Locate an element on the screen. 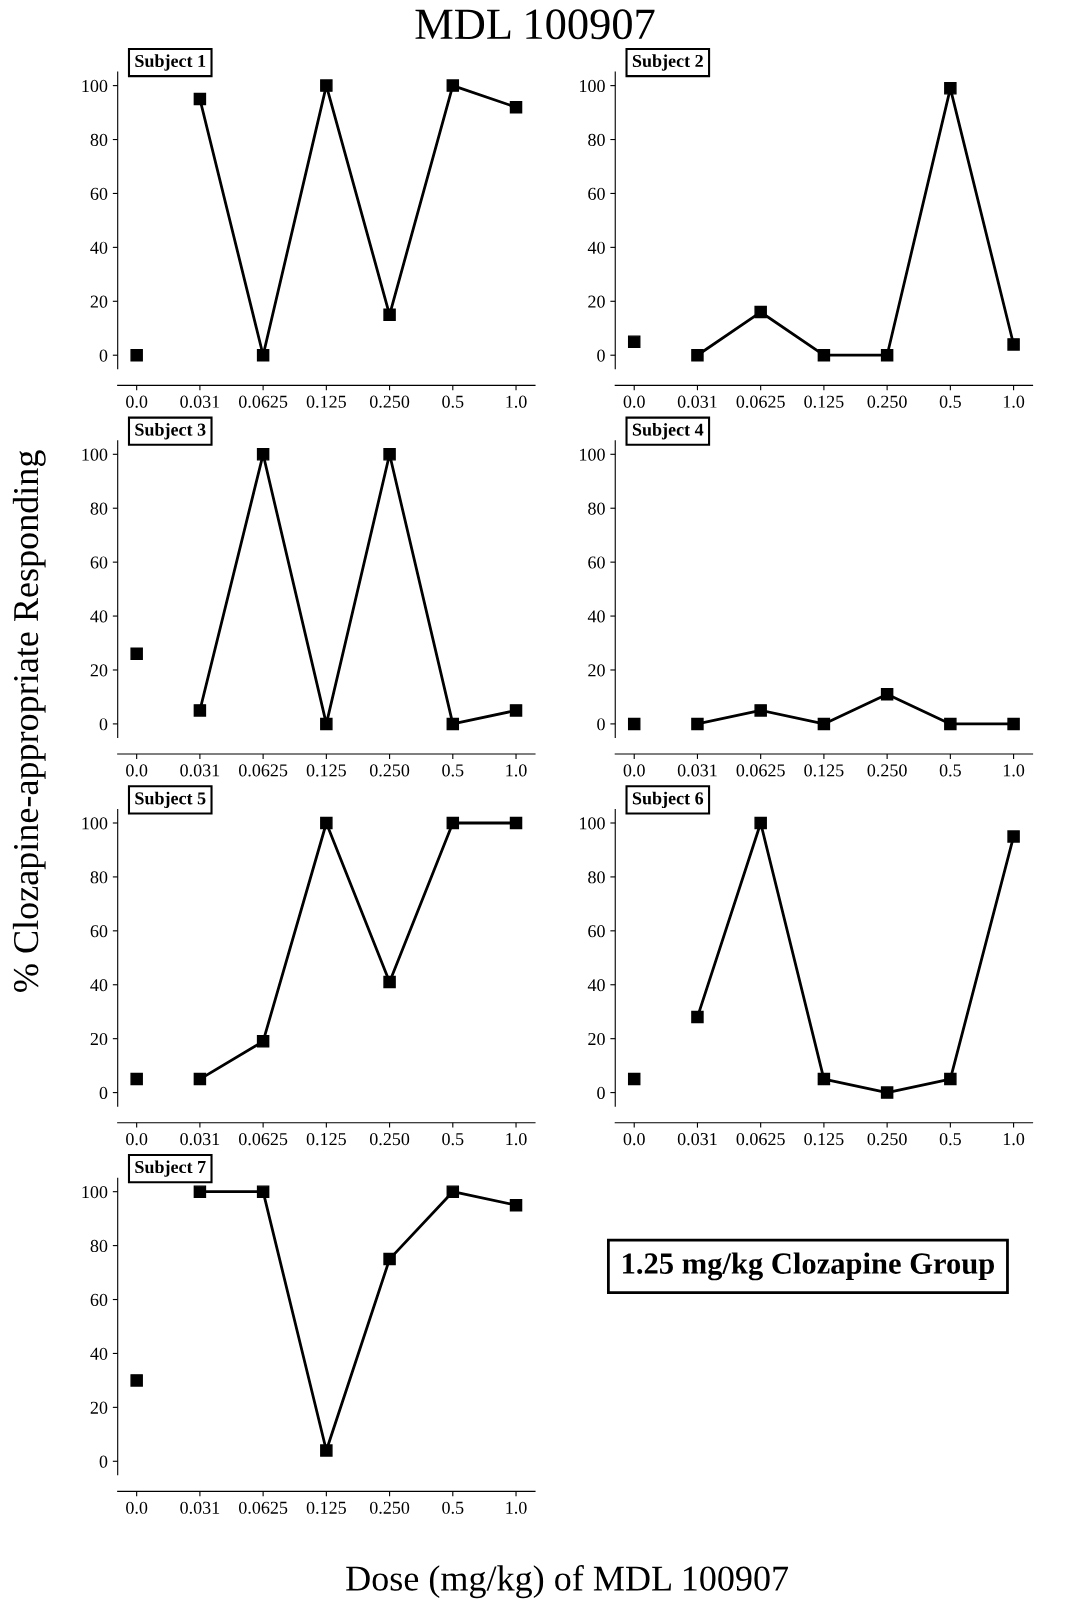  chart-title: Subject 3 is located at coordinates (170, 431).